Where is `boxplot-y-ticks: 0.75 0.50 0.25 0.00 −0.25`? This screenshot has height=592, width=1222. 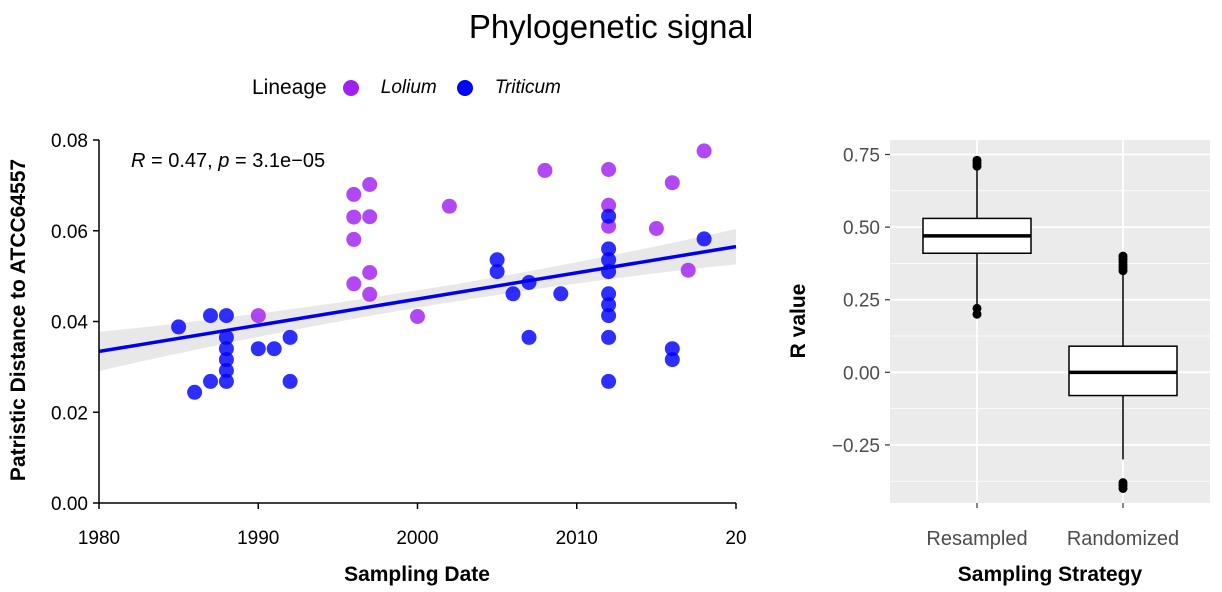
boxplot-y-ticks: 0.75 0.50 0.25 0.00 −0.25 is located at coordinates (861, 301).